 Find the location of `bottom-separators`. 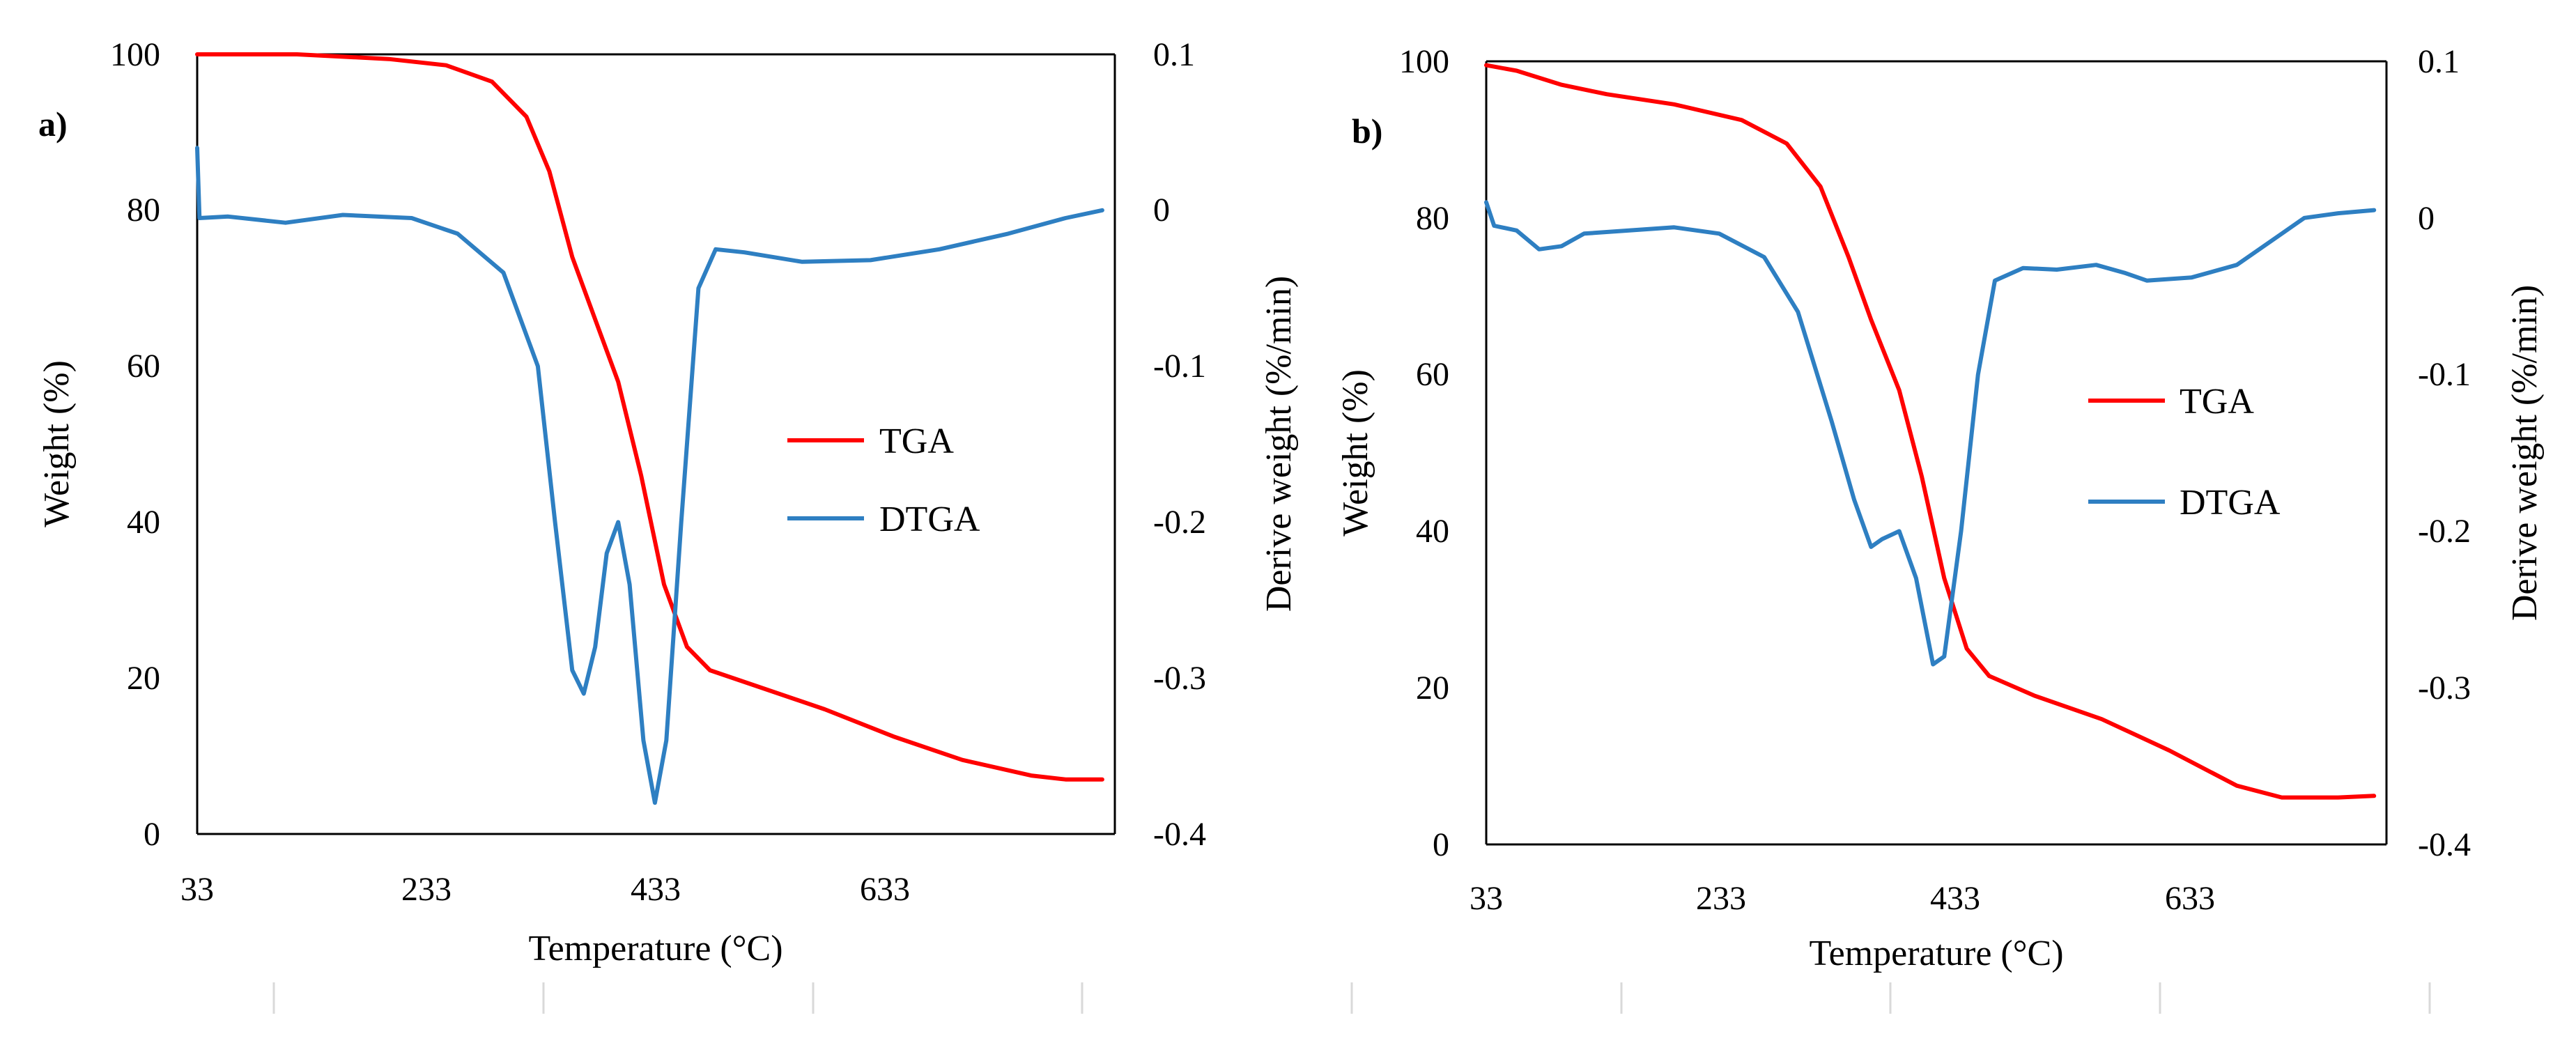

bottom-separators is located at coordinates (1351, 998).